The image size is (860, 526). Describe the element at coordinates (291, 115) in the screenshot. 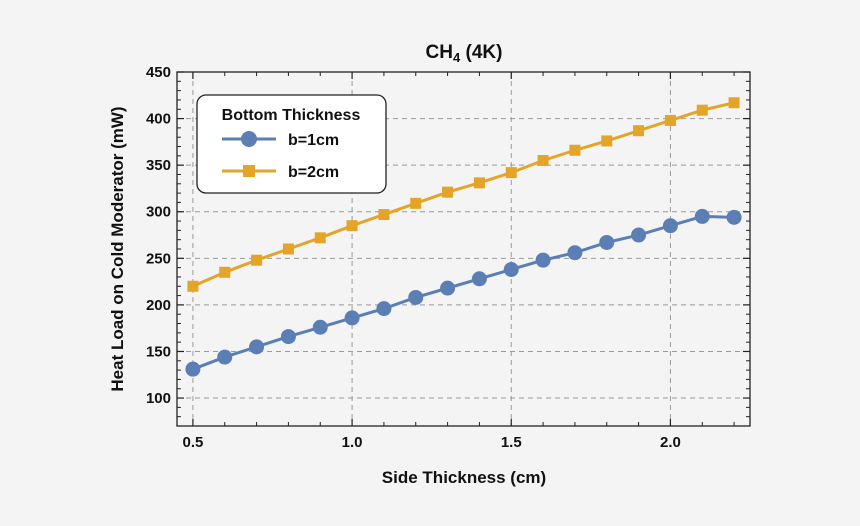

I see `legend-title: Bottom Thickness` at that location.